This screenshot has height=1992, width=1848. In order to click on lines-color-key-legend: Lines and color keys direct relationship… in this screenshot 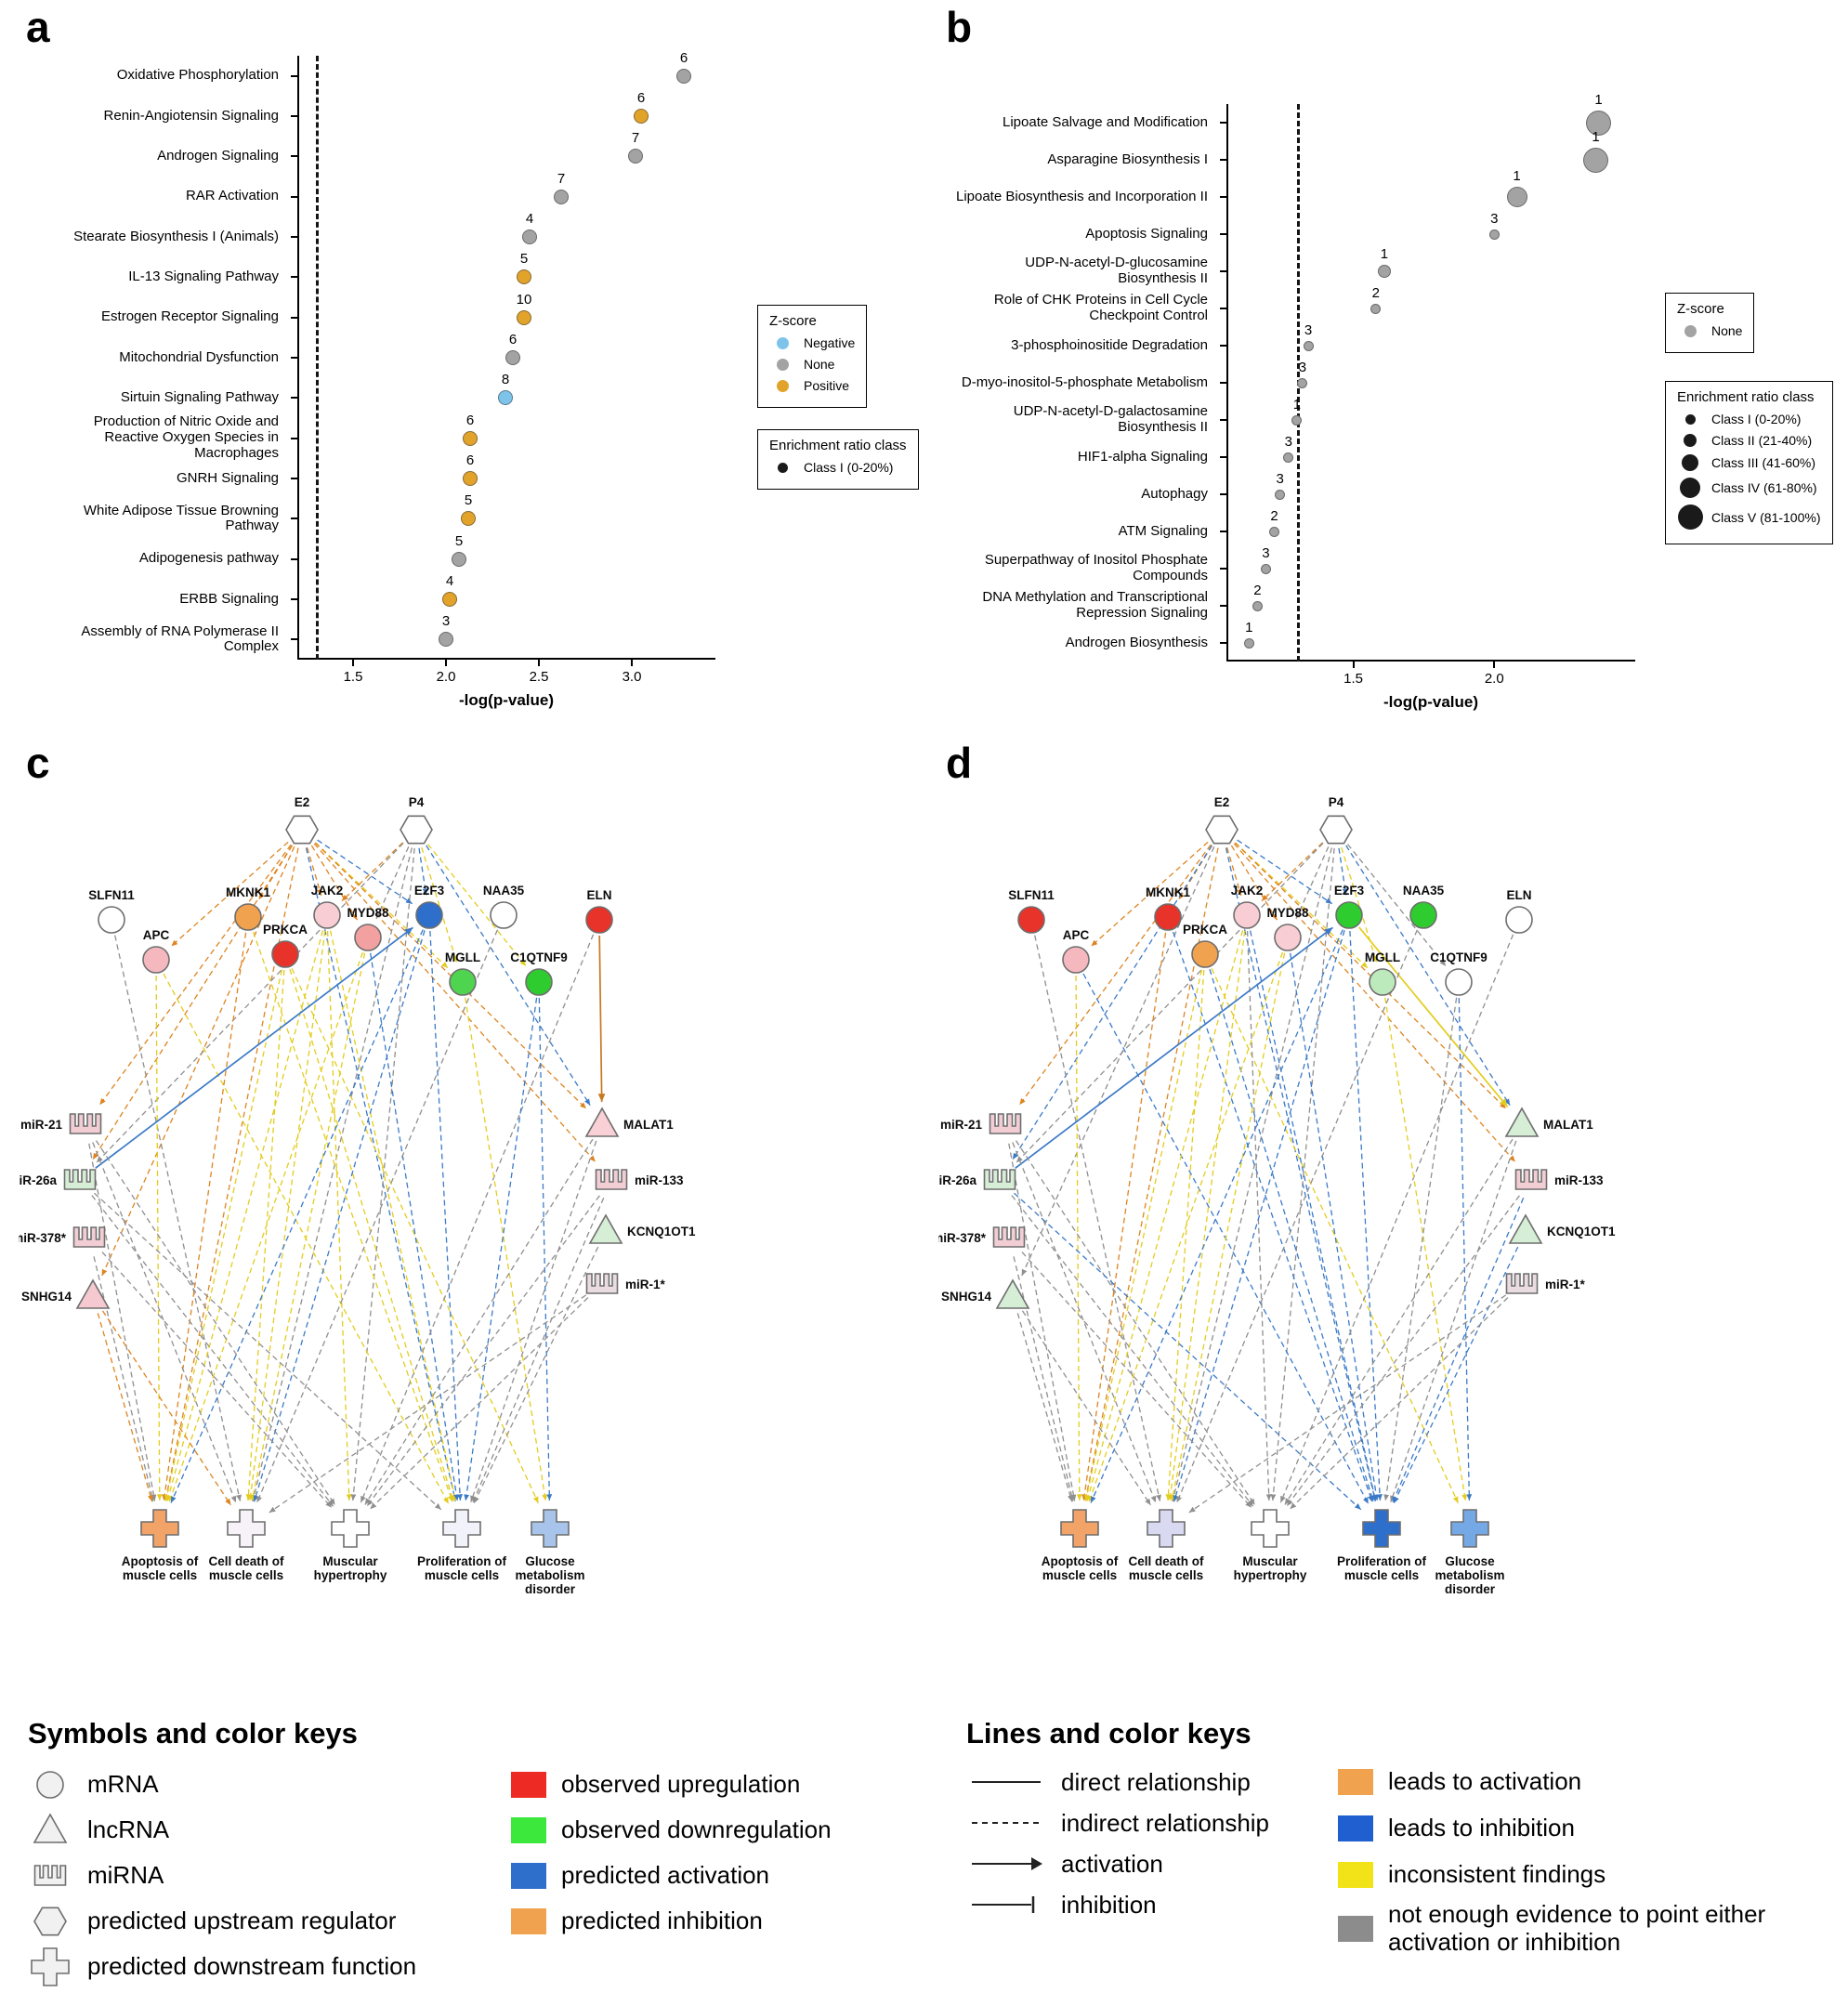, I will do `click(1403, 1851)`.